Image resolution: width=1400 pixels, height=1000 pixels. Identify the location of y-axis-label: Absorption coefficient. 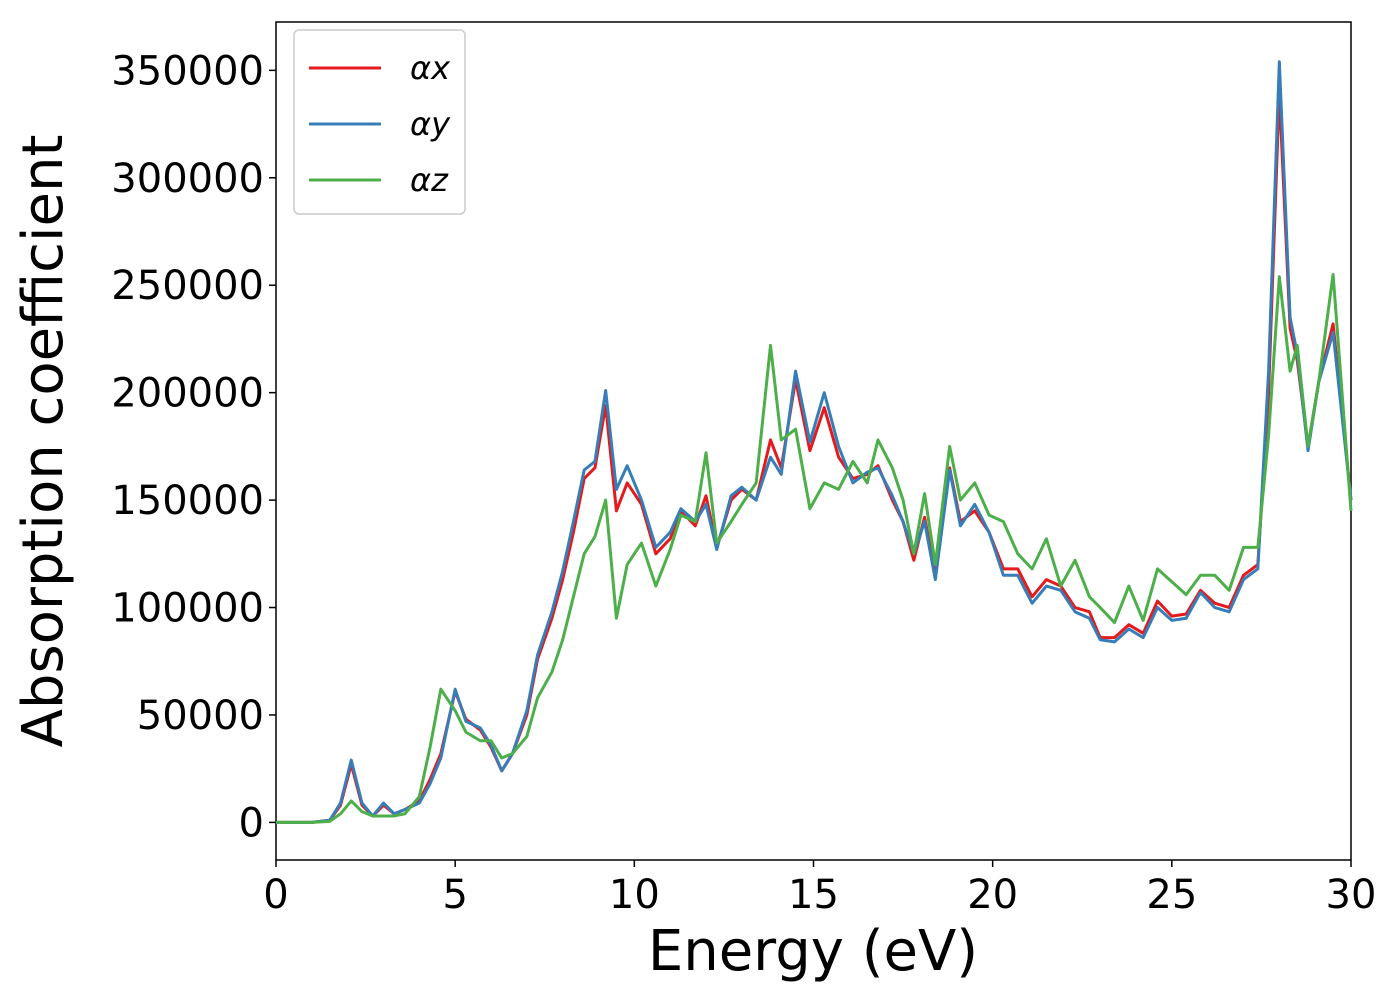
(43, 441).